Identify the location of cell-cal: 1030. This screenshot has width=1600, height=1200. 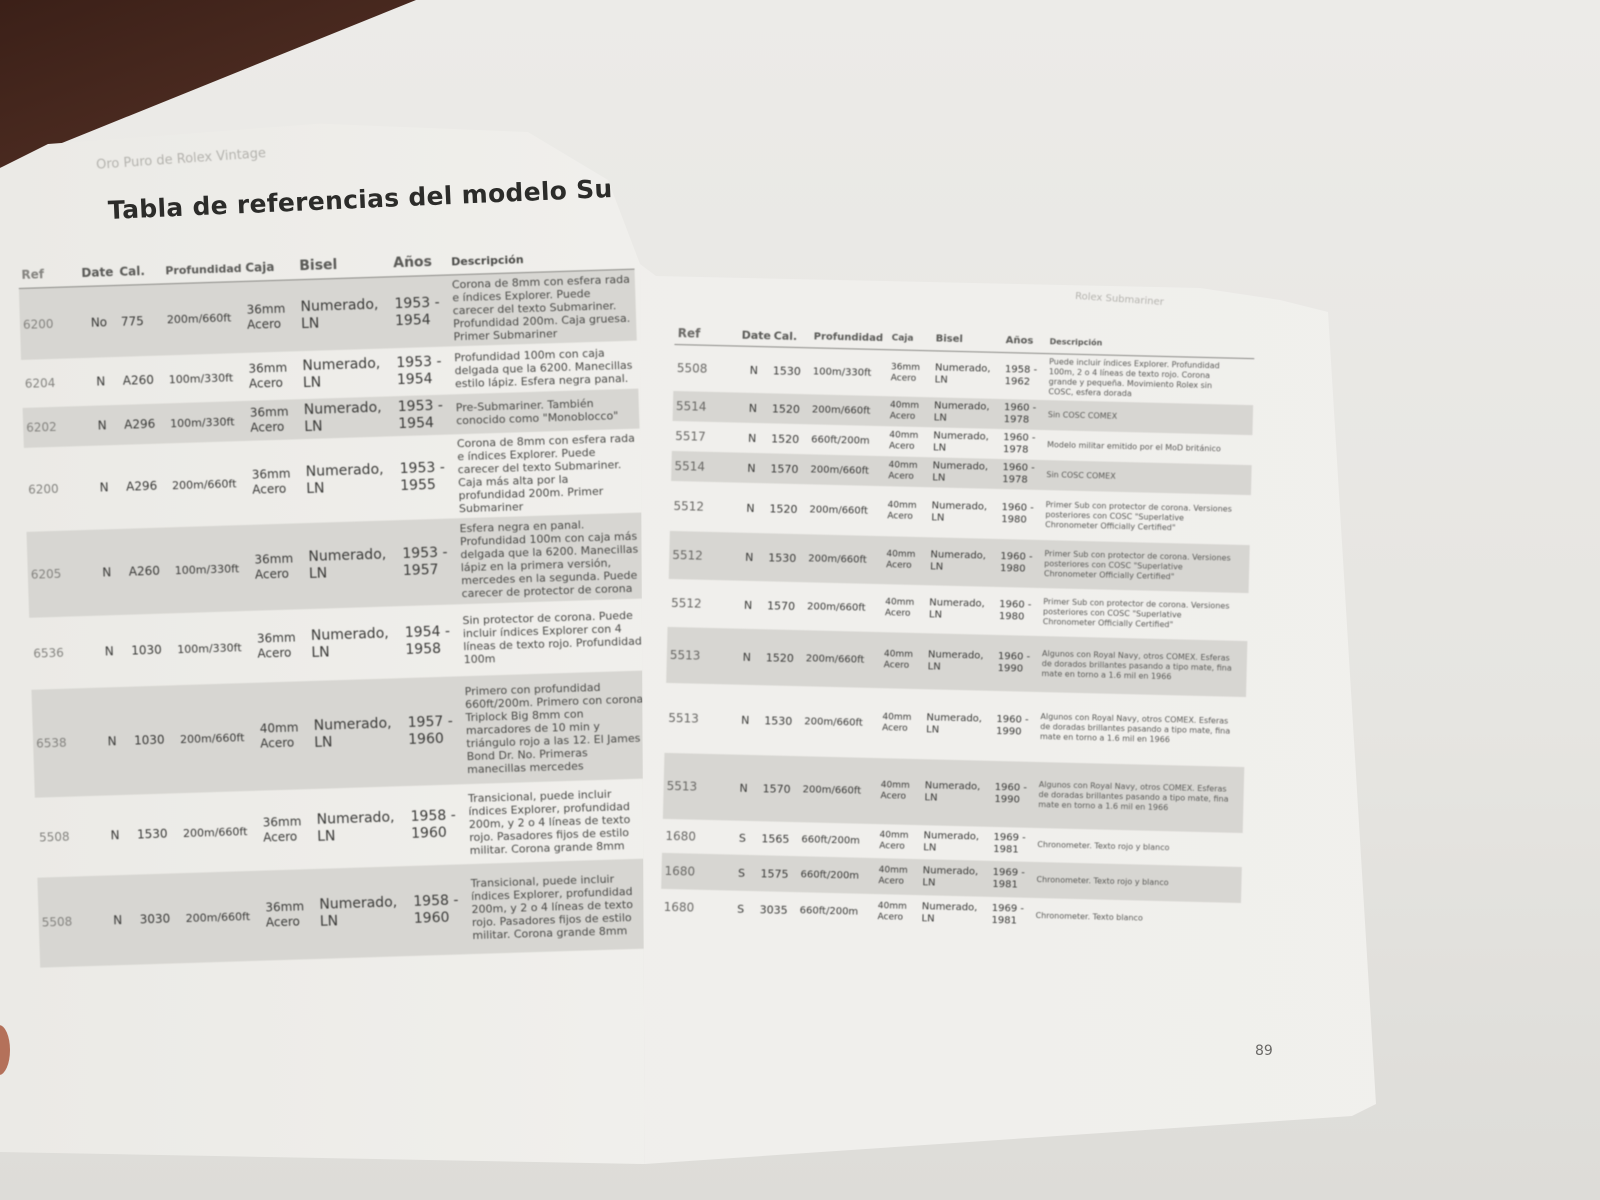
(147, 650).